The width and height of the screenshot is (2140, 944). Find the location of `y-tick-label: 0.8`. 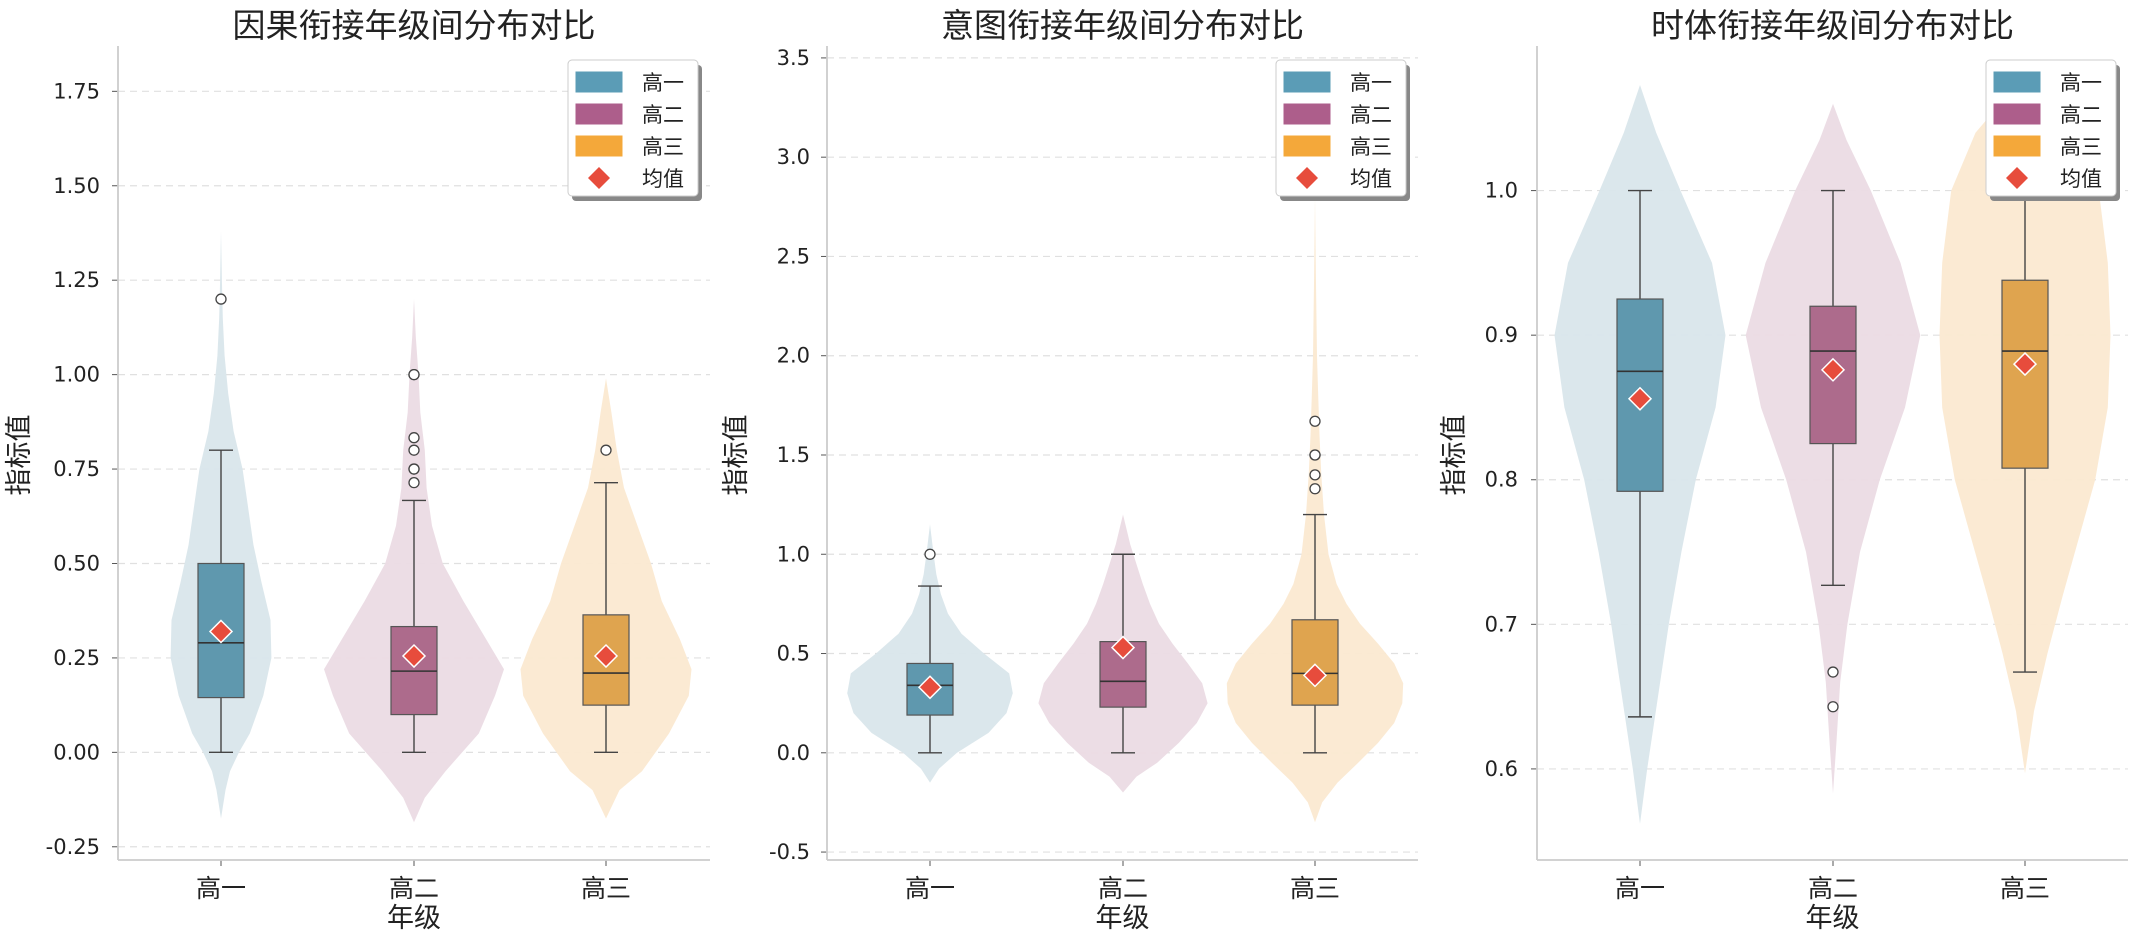

y-tick-label: 0.8 is located at coordinates (1501, 480).